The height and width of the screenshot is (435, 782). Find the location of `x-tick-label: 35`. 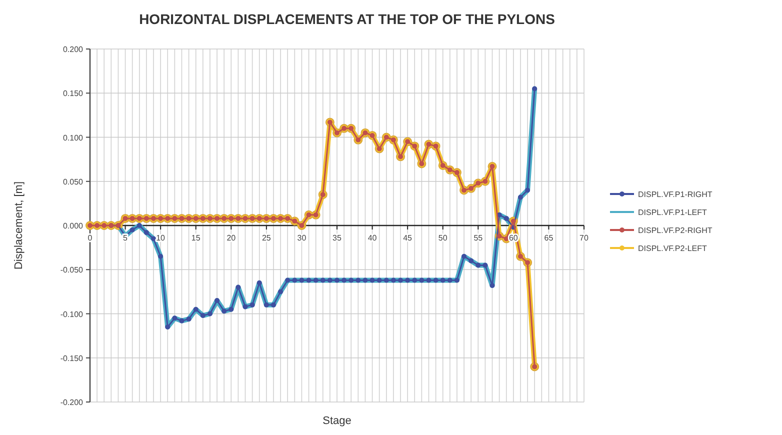

x-tick-label: 35 is located at coordinates (337, 238).